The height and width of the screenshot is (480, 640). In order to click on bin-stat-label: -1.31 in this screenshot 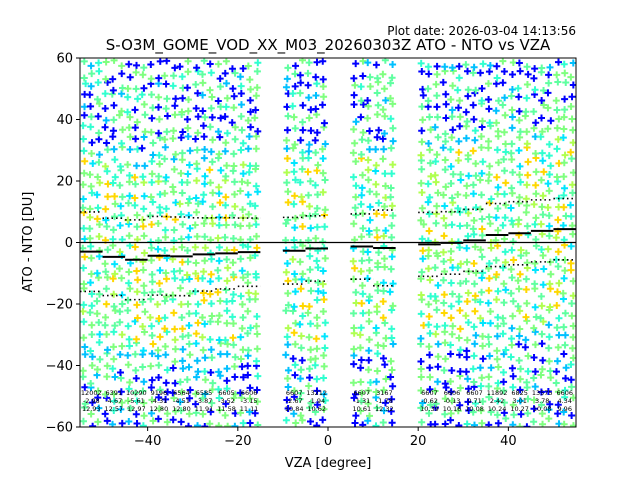, I will do `click(361, 401)`.